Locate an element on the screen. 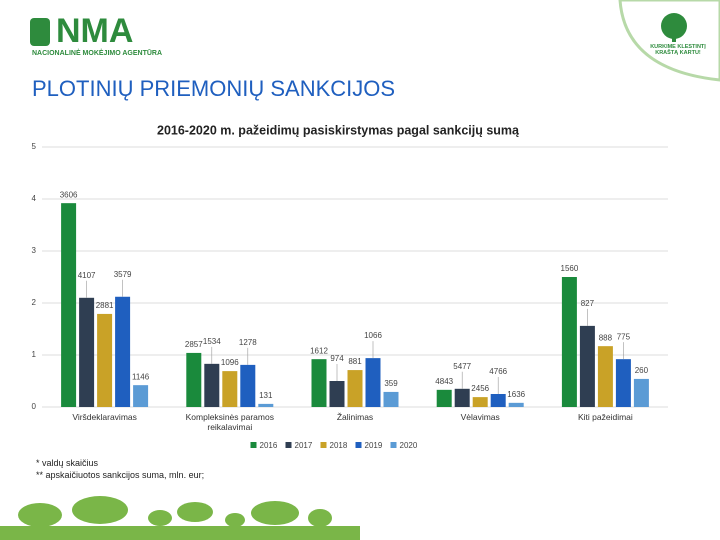 Image resolution: width=720 pixels, height=540 pixels. data-label: 131 is located at coordinates (266, 395).